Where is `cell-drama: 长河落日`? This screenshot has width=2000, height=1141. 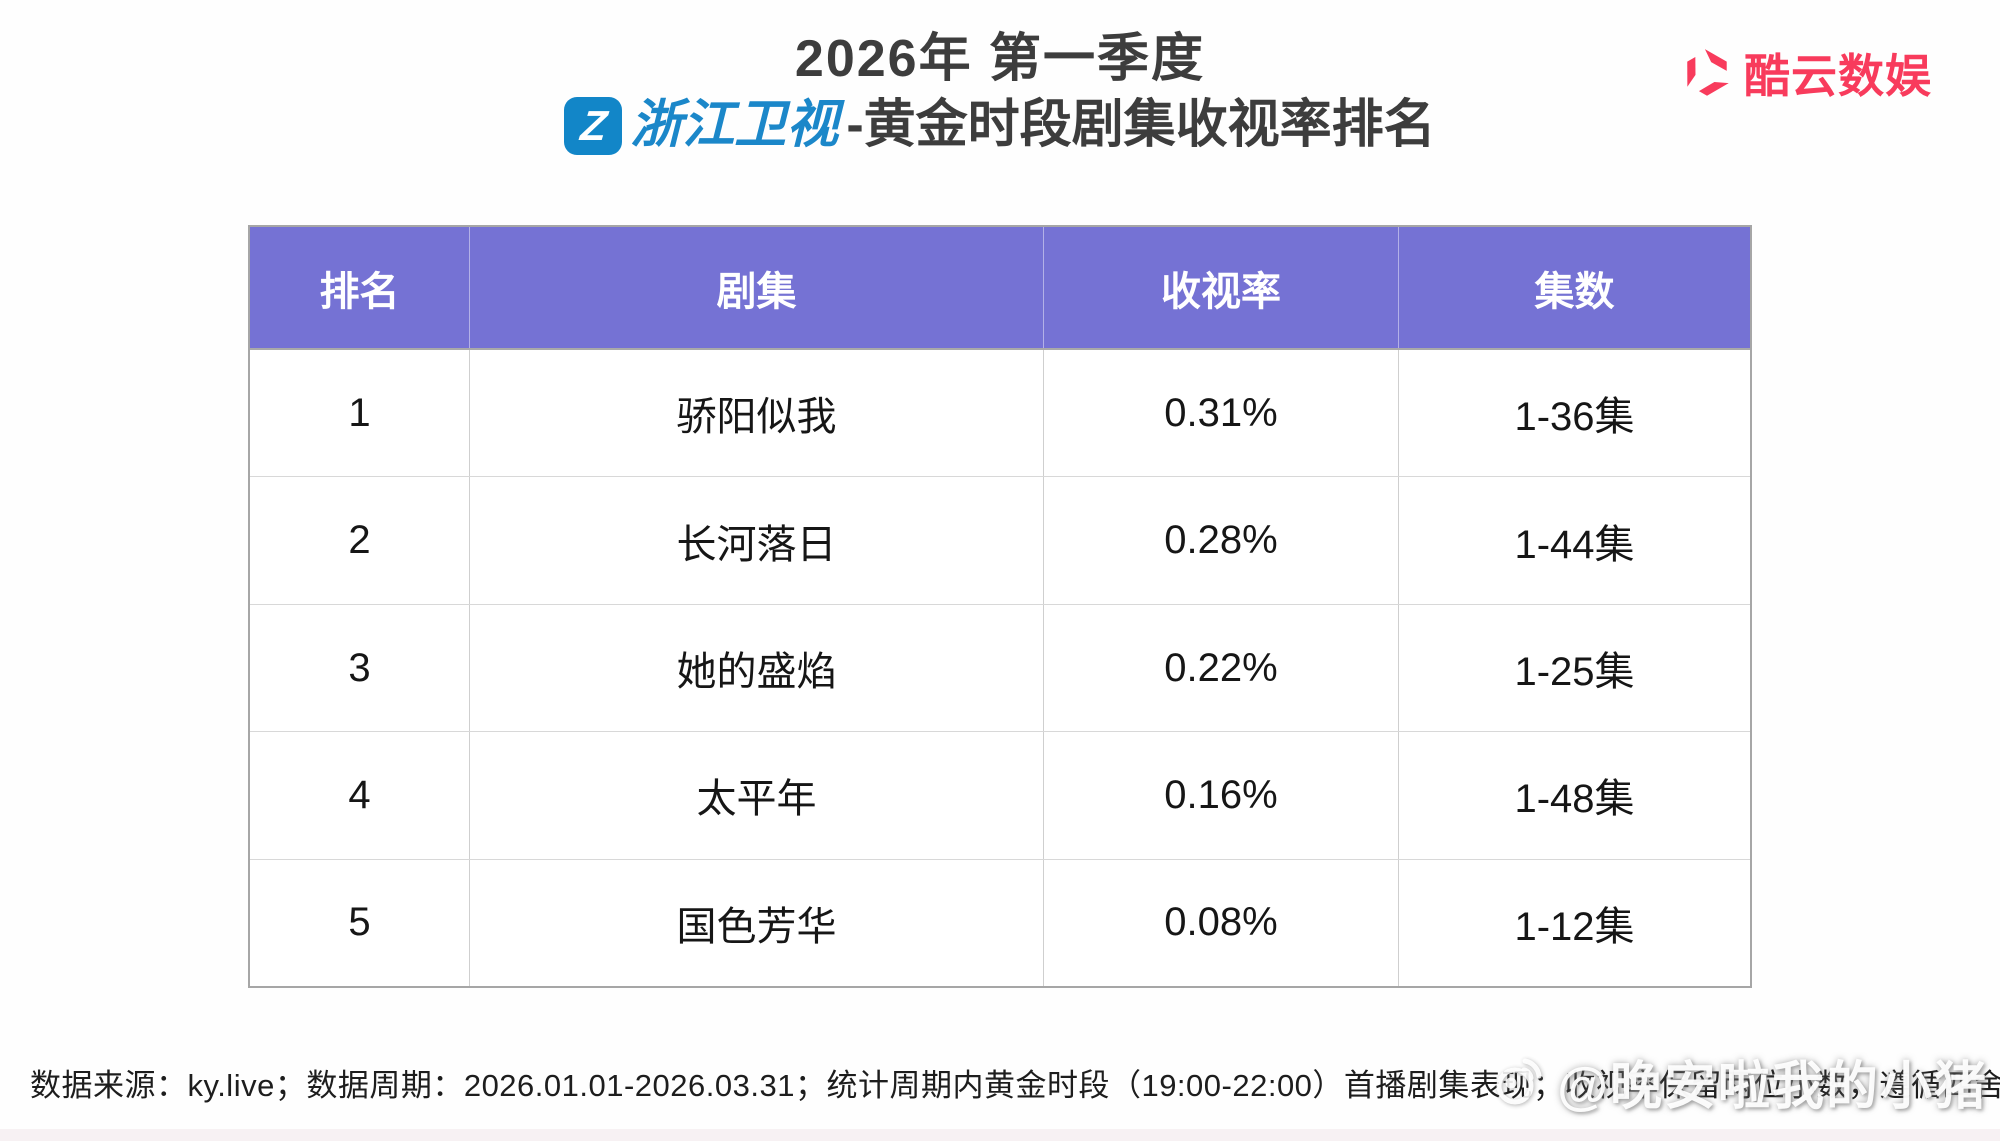 cell-drama: 长河落日 is located at coordinates (757, 540).